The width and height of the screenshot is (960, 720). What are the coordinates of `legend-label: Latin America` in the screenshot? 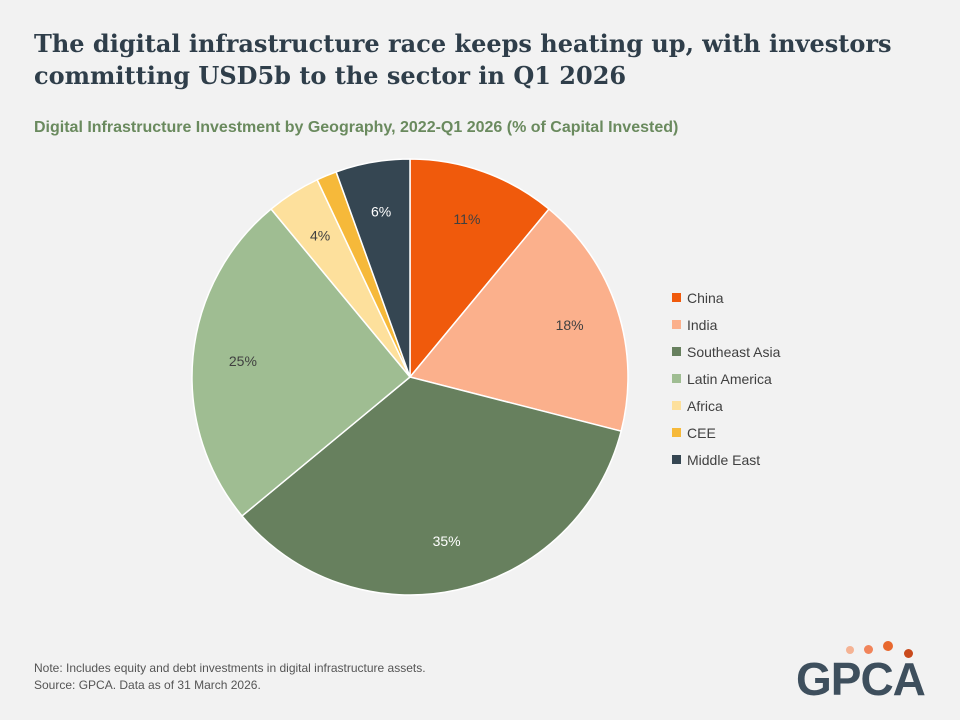 It's located at (729, 378).